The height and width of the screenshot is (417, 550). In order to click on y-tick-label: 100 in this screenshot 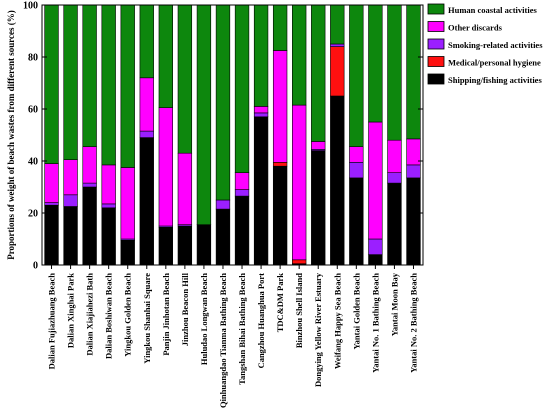, I will do `click(30, 6)`.